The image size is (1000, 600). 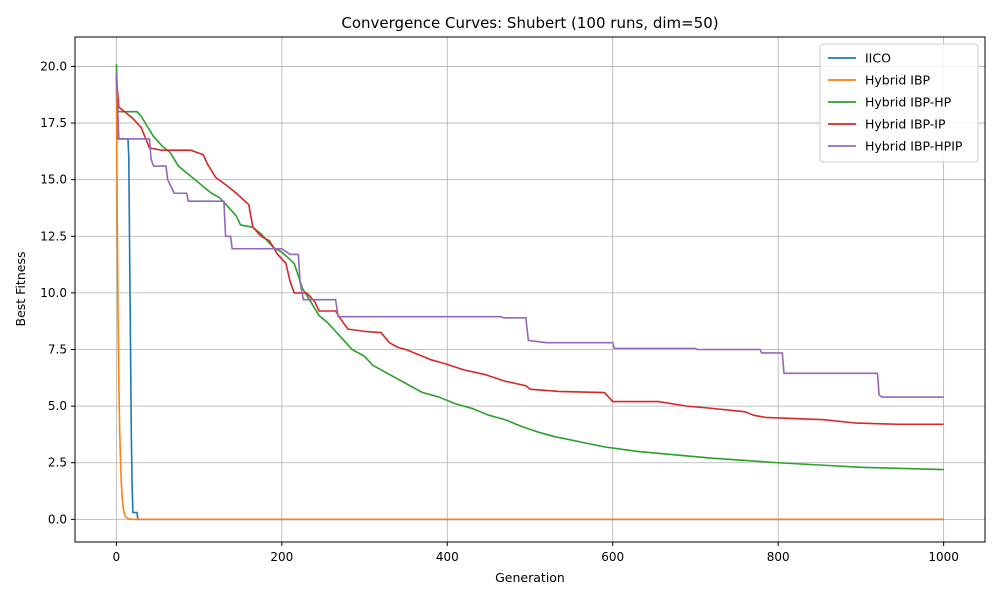 What do you see at coordinates (53, 180) in the screenshot?
I see `y-tick-label: 15.0` at bounding box center [53, 180].